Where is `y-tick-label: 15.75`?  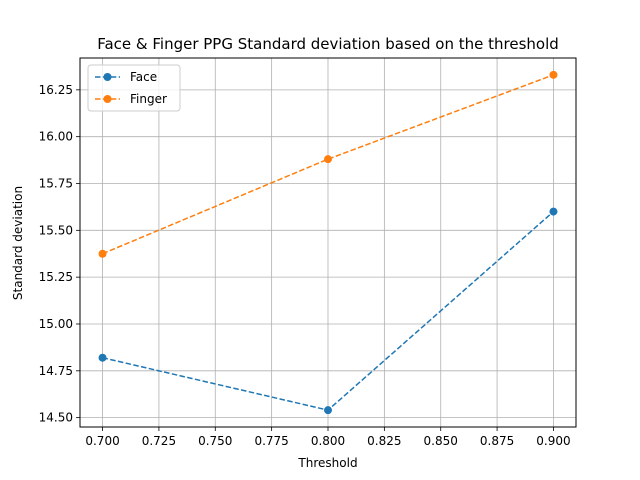 y-tick-label: 15.75 is located at coordinates (56, 183).